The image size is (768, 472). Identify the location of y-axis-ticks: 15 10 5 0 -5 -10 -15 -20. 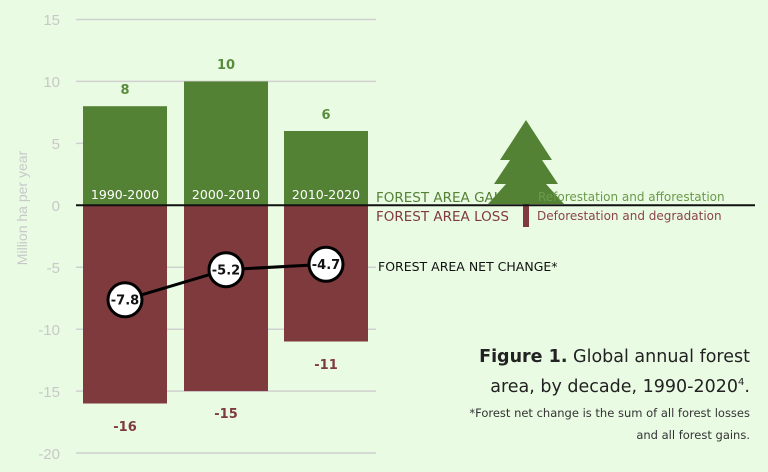
(49, 237).